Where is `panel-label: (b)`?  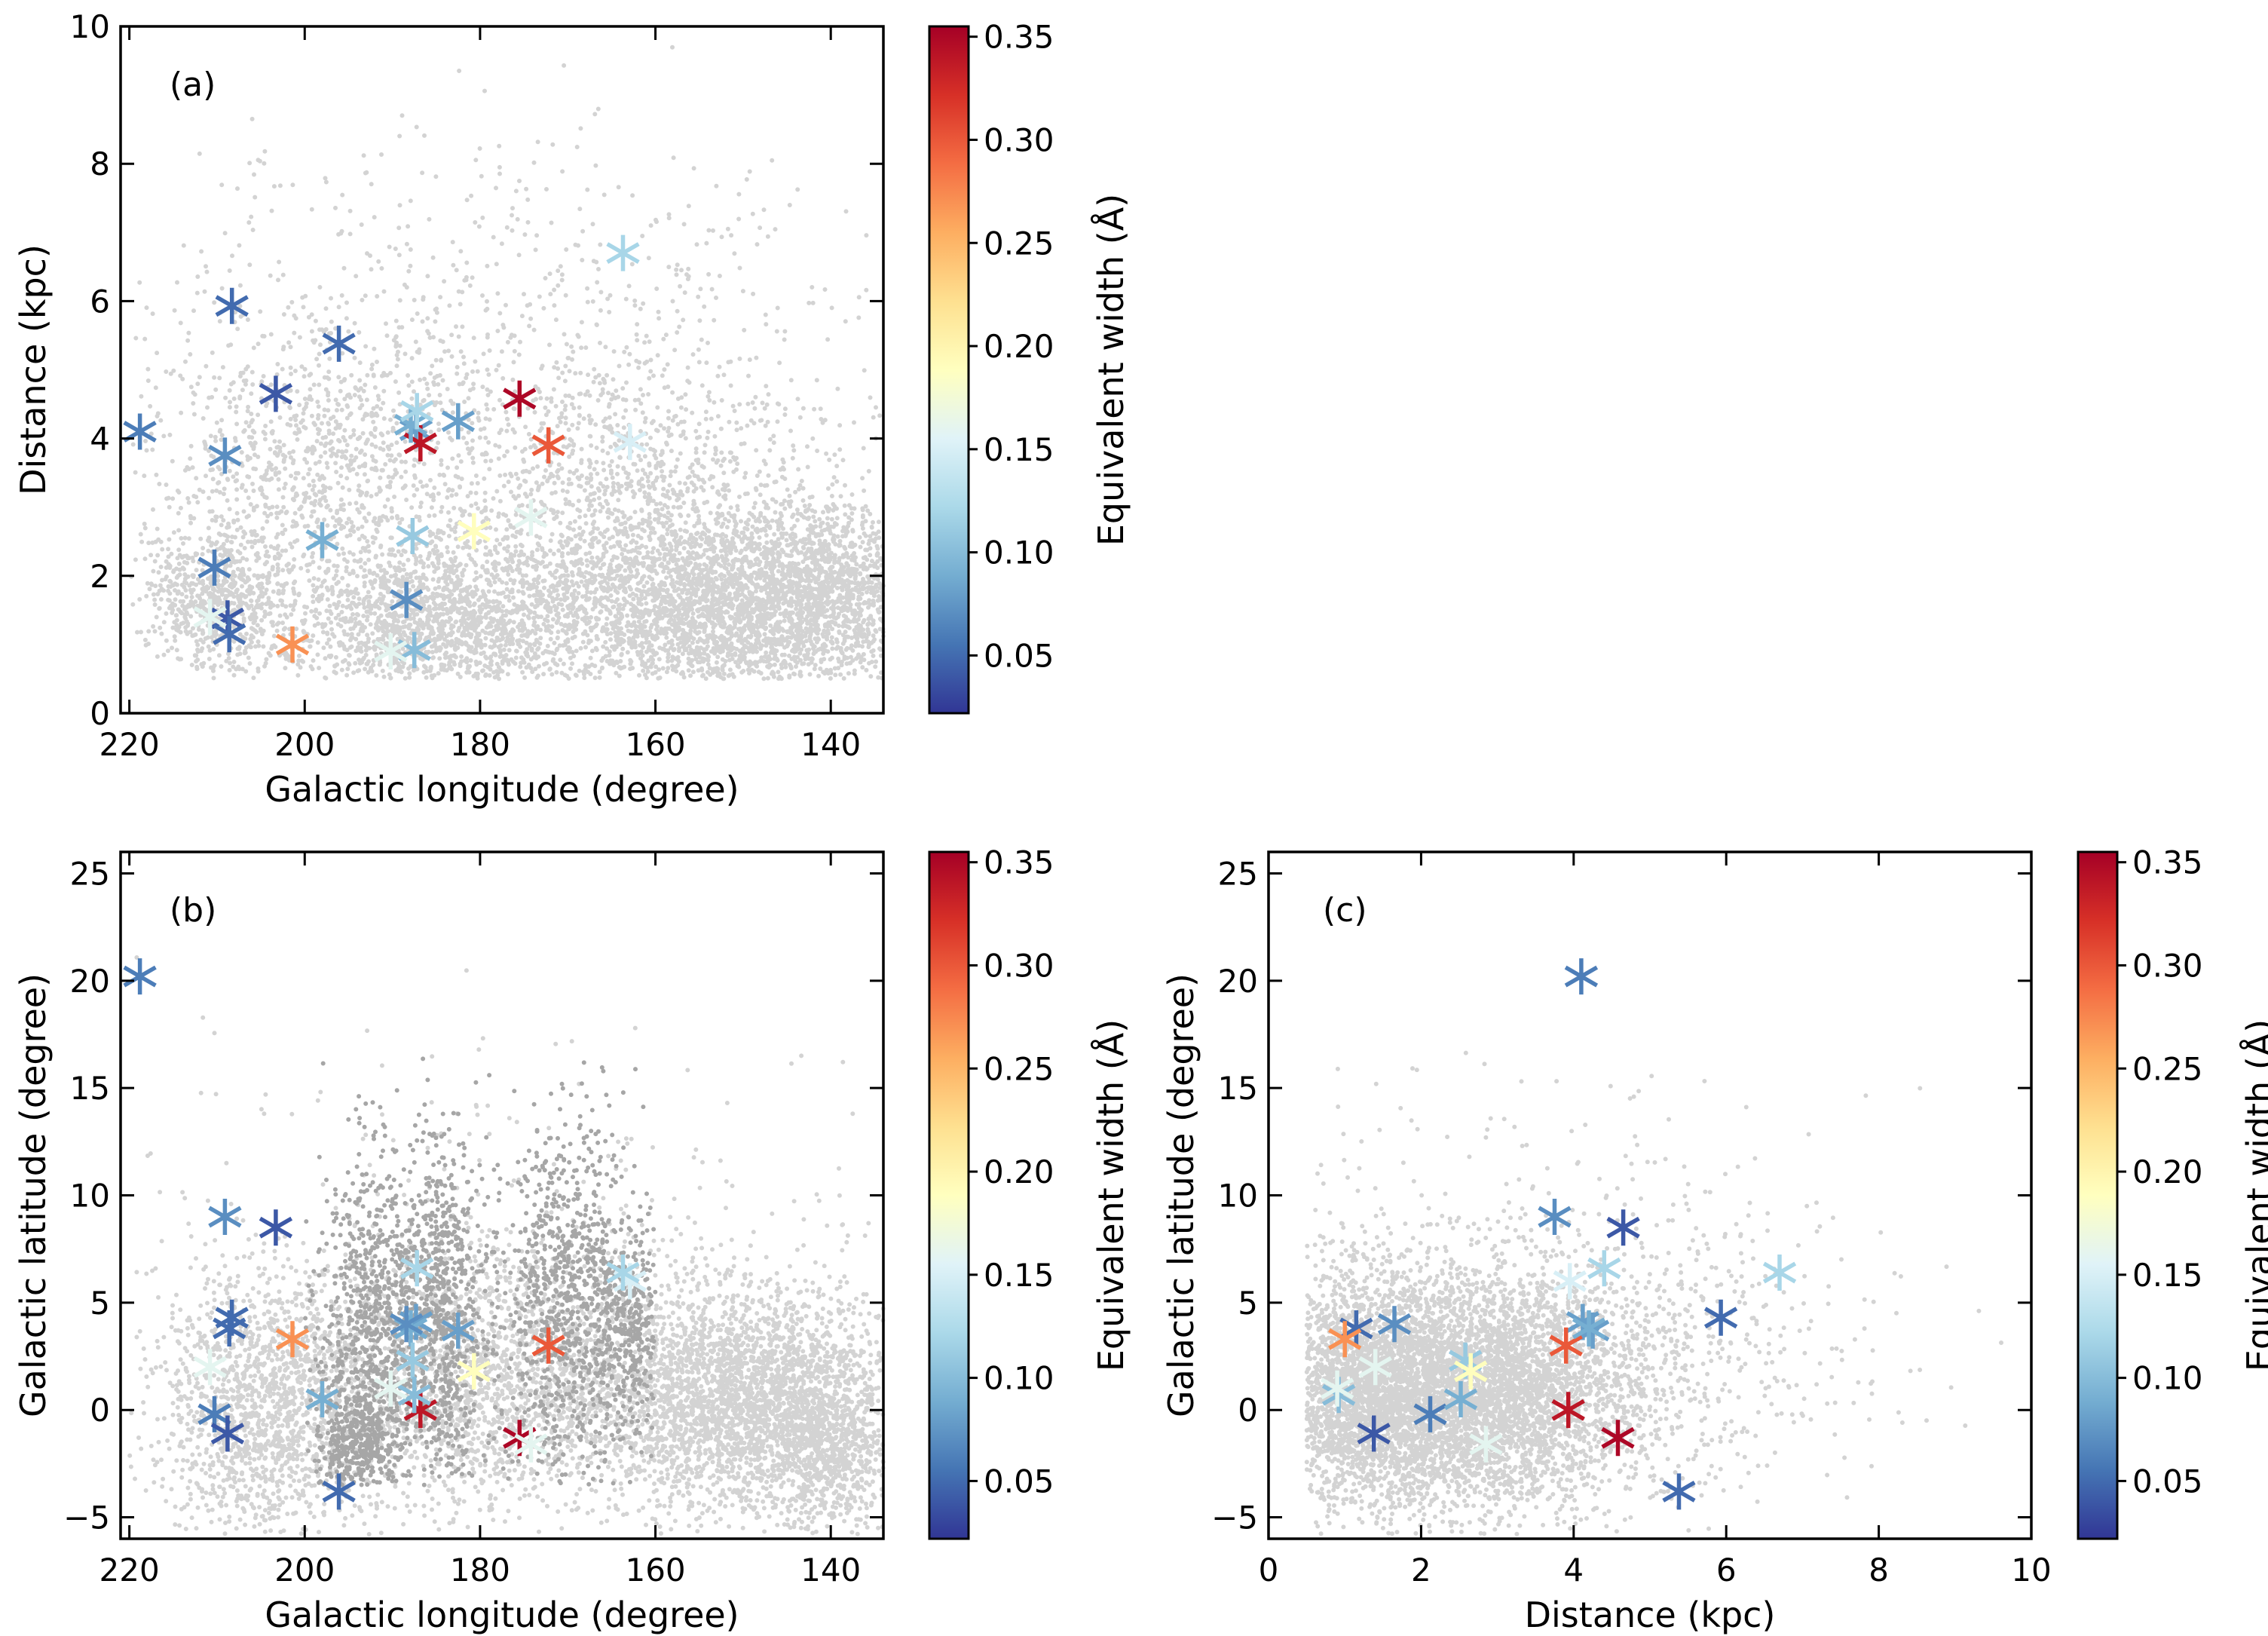
panel-label: (b) is located at coordinates (193, 910).